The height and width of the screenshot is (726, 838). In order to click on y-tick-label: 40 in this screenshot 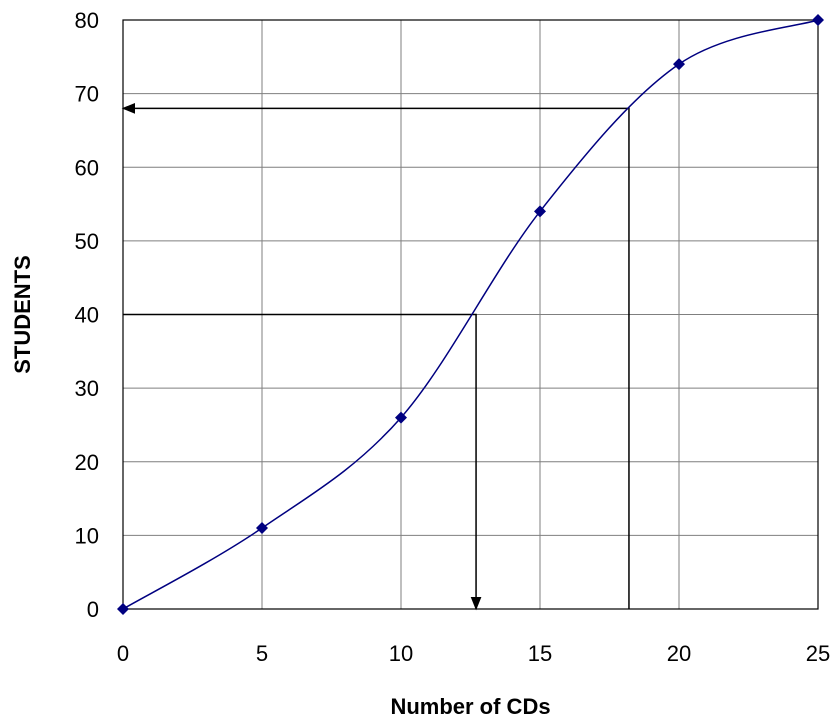, I will do `click(87, 315)`.